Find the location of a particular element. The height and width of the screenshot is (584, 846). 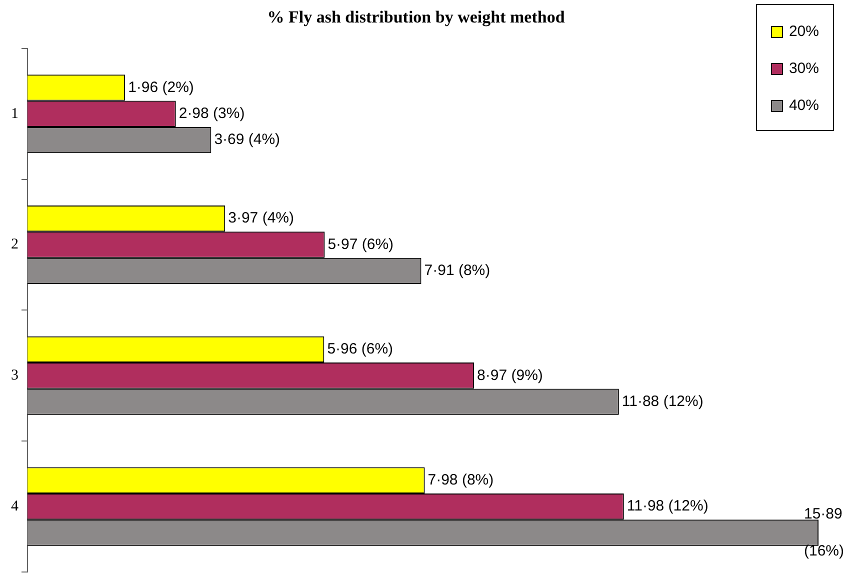

data-label: 5·96 (6%) is located at coordinates (360, 349).